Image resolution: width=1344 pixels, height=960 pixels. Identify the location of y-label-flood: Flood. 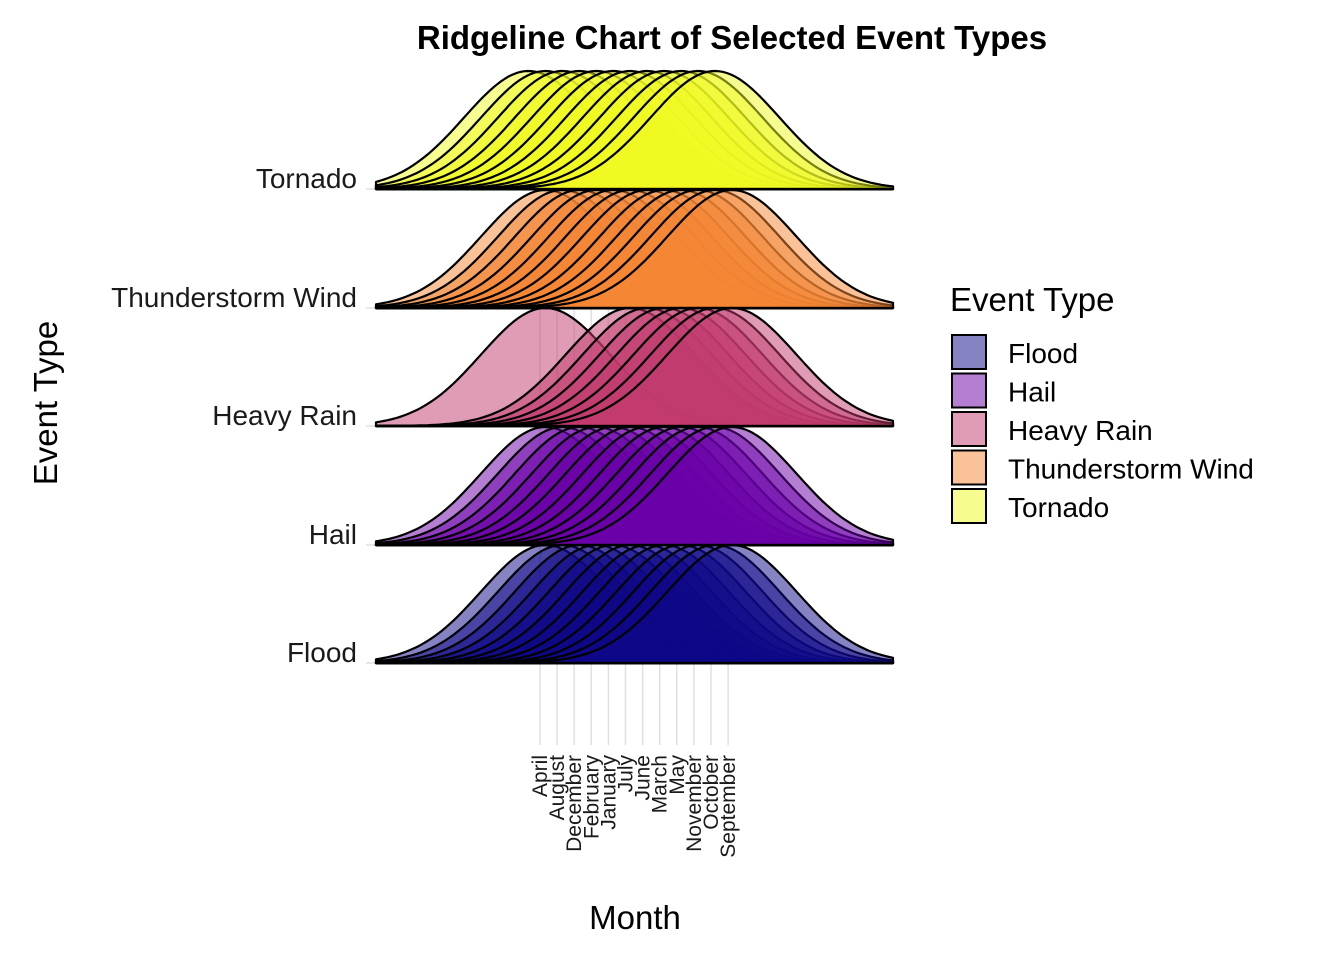
(322, 652).